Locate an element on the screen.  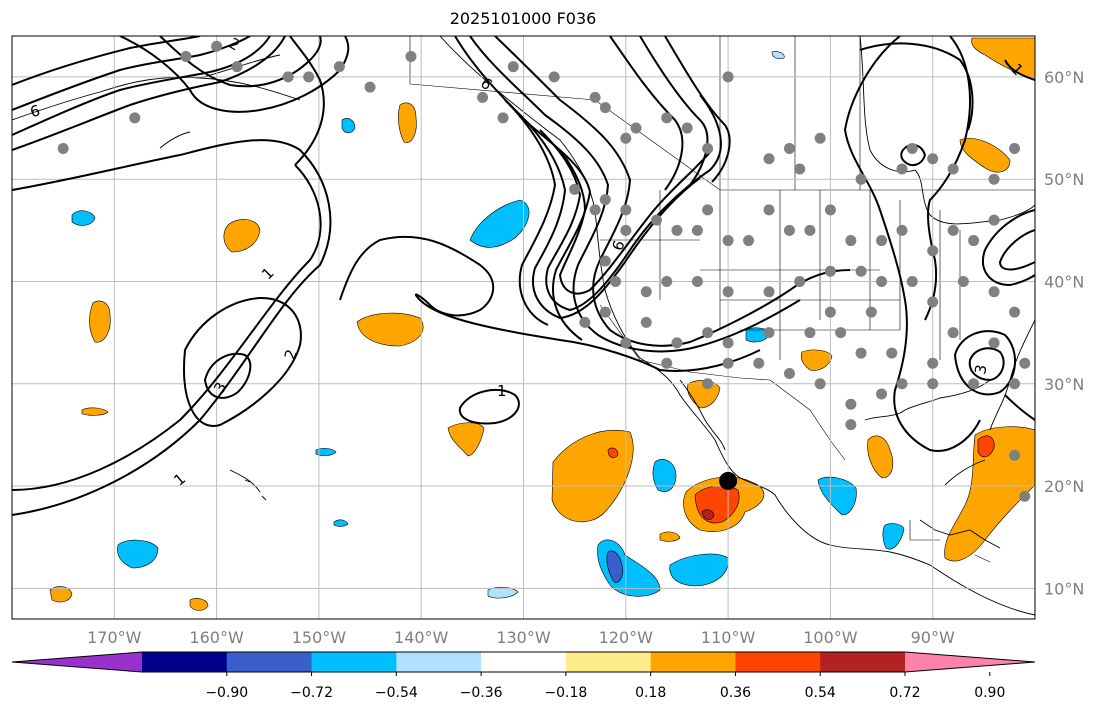
lon-tick-label: 110°W is located at coordinates (728, 637).